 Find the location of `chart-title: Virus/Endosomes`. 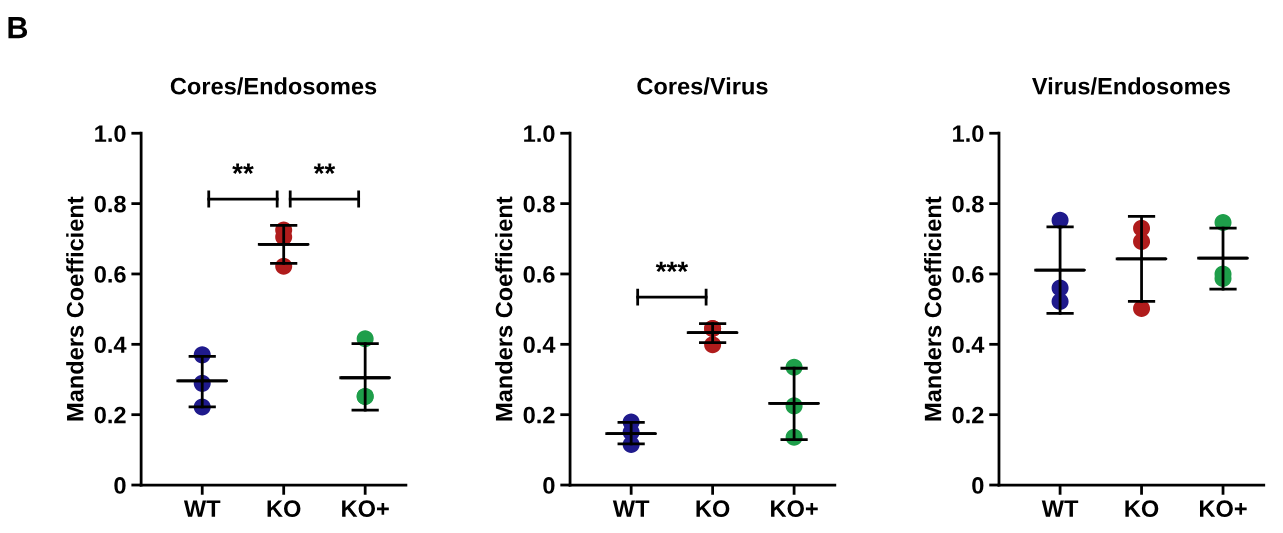

chart-title: Virus/Endosomes is located at coordinates (1131, 86).